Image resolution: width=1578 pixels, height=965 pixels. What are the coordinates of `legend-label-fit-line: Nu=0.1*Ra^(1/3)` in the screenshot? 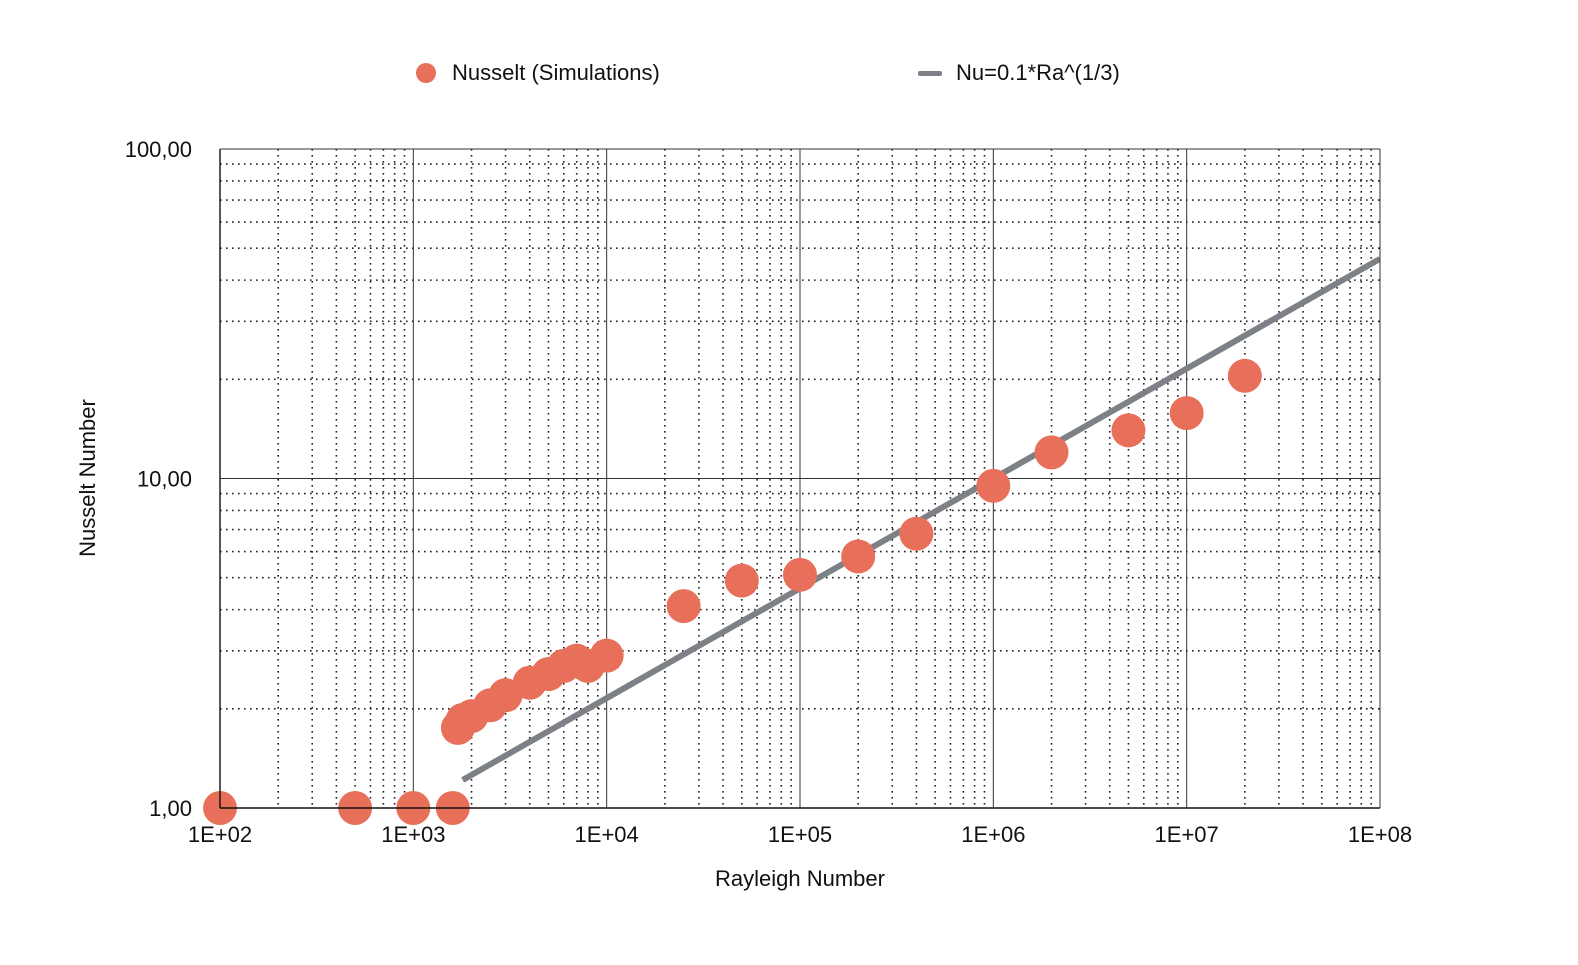 It's located at (1038, 72).